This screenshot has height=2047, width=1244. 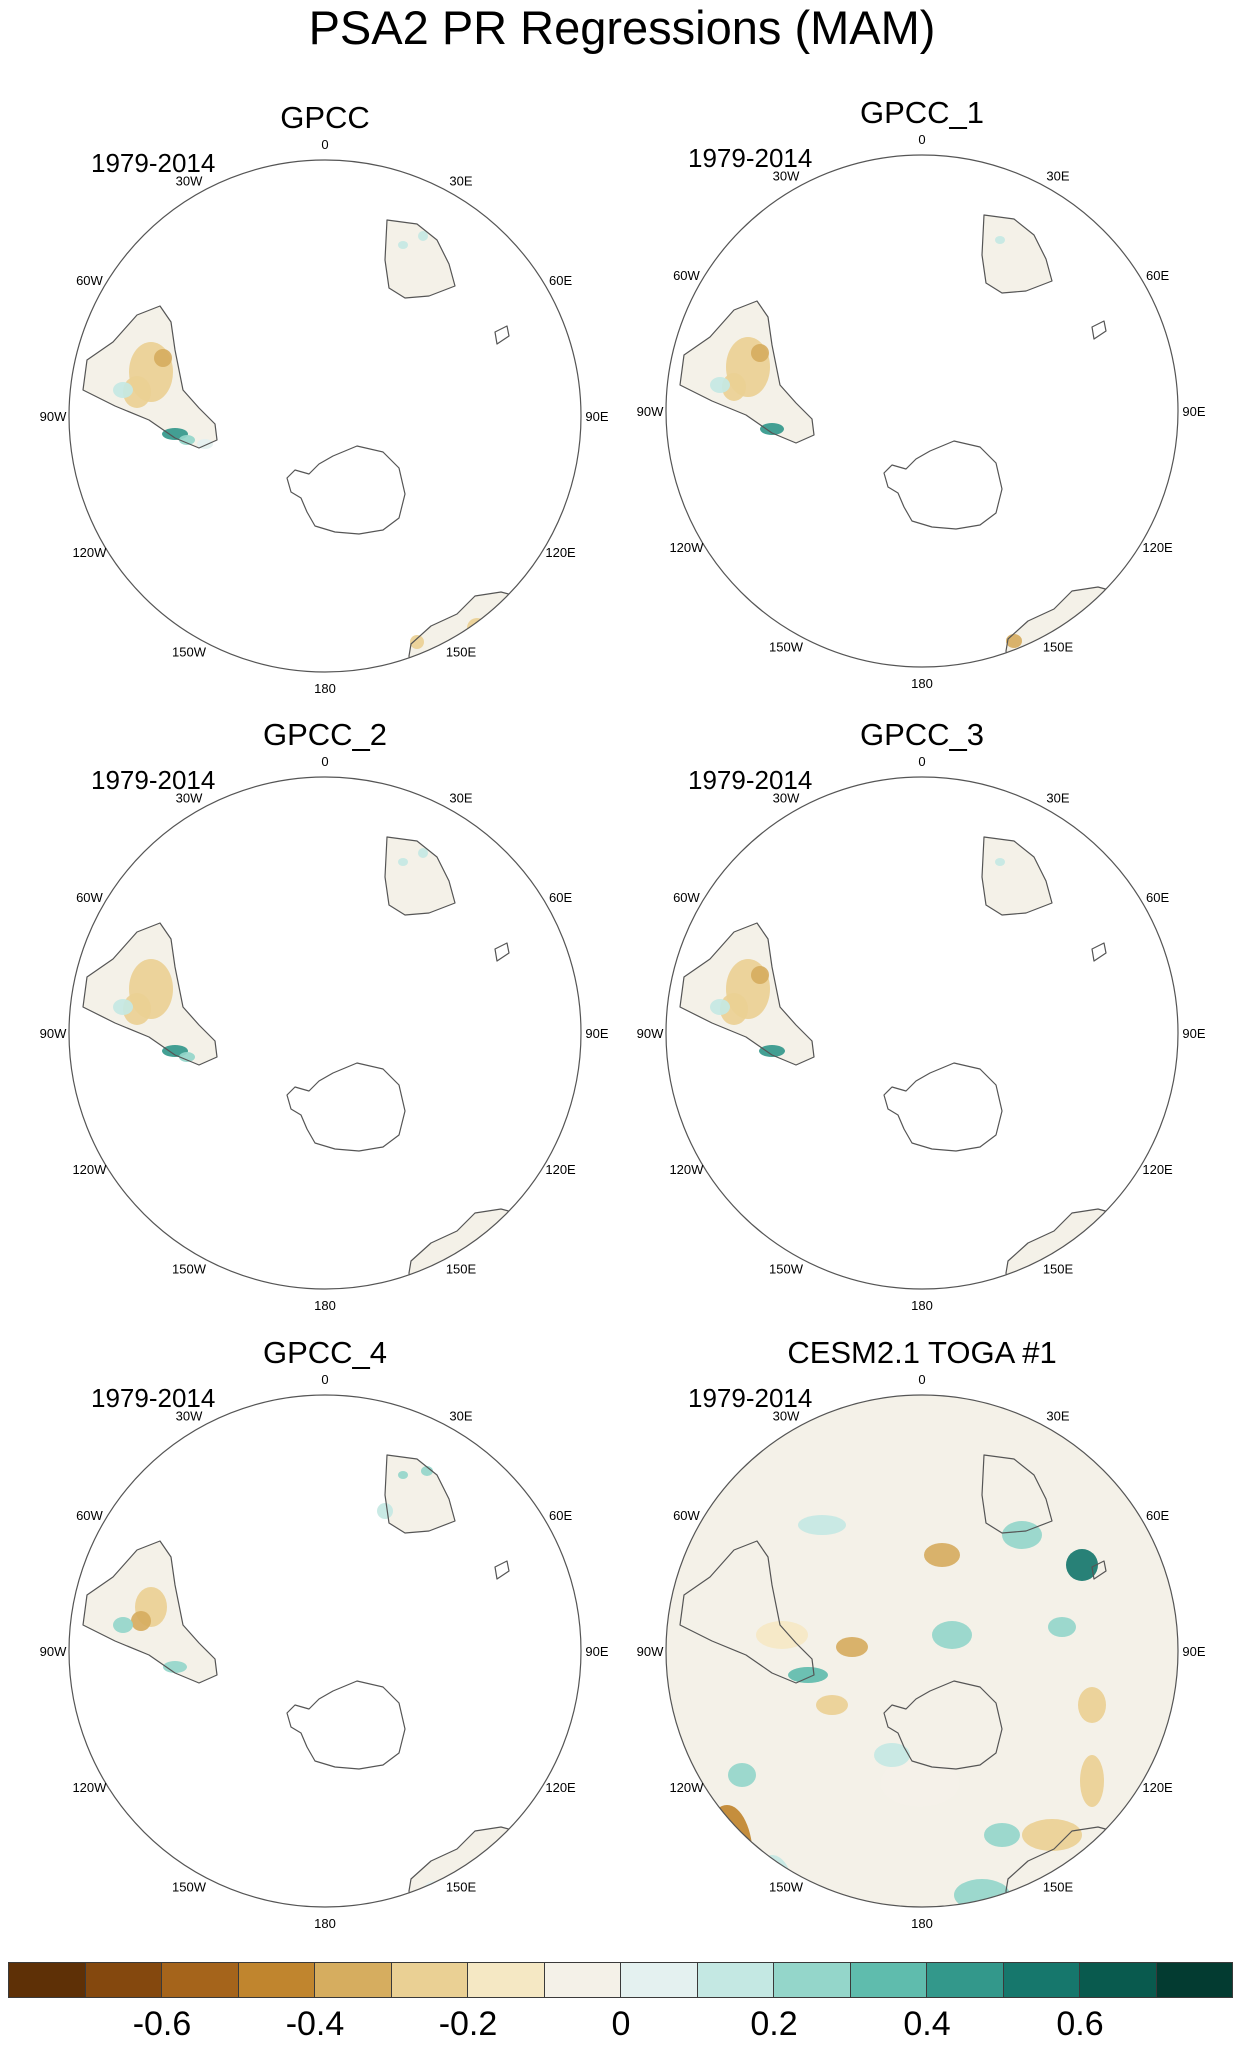 I want to click on colorbar-tick-label: 0.4, so click(x=927, y=2024).